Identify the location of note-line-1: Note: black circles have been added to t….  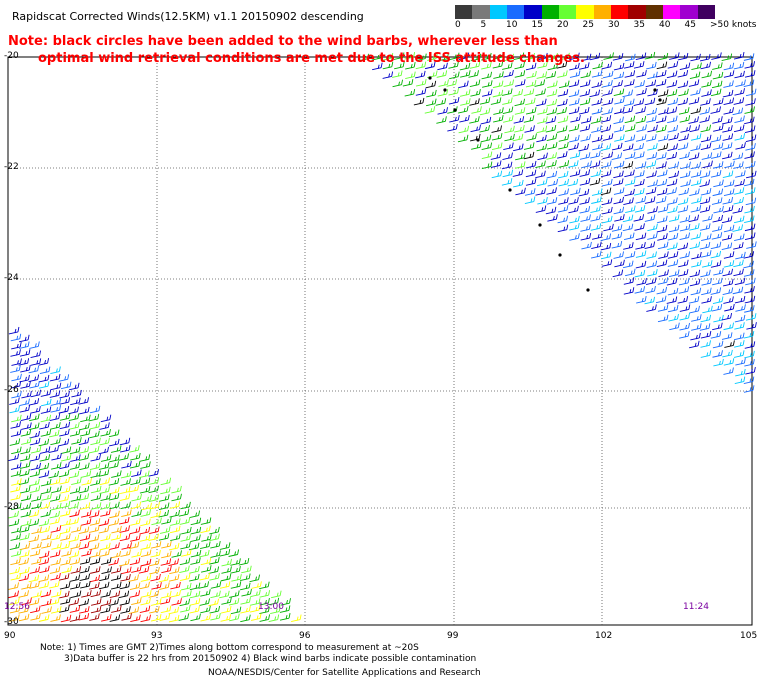
(283, 41).